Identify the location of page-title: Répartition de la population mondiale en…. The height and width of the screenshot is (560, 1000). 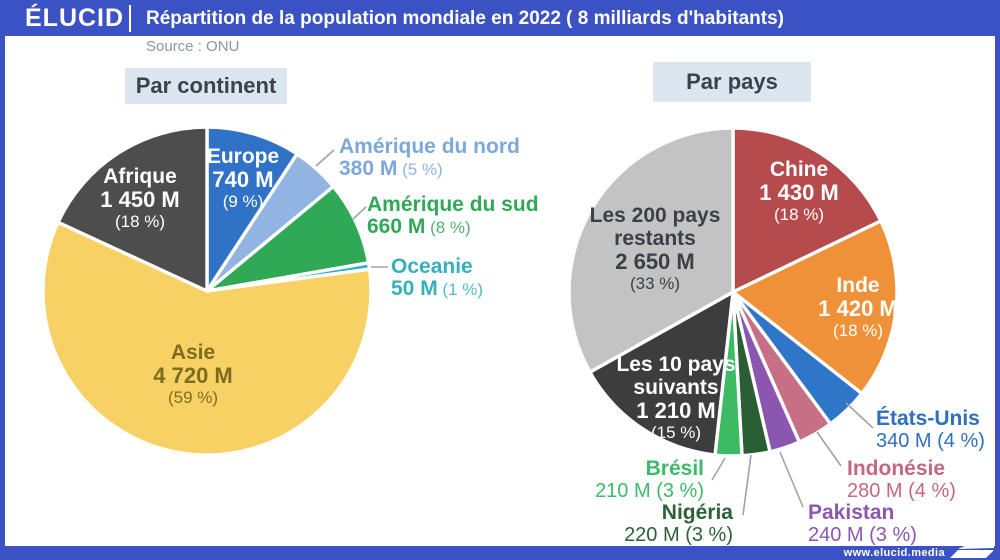
(465, 18).